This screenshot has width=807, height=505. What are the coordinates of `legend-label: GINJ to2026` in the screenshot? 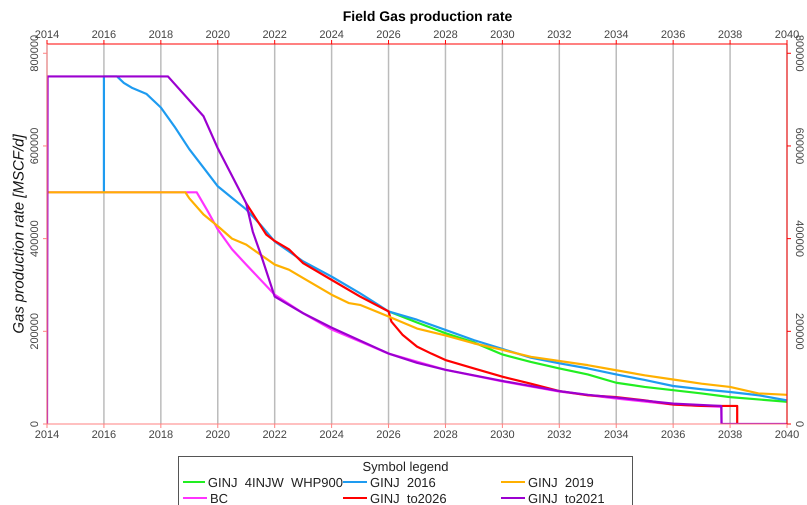 It's located at (408, 497).